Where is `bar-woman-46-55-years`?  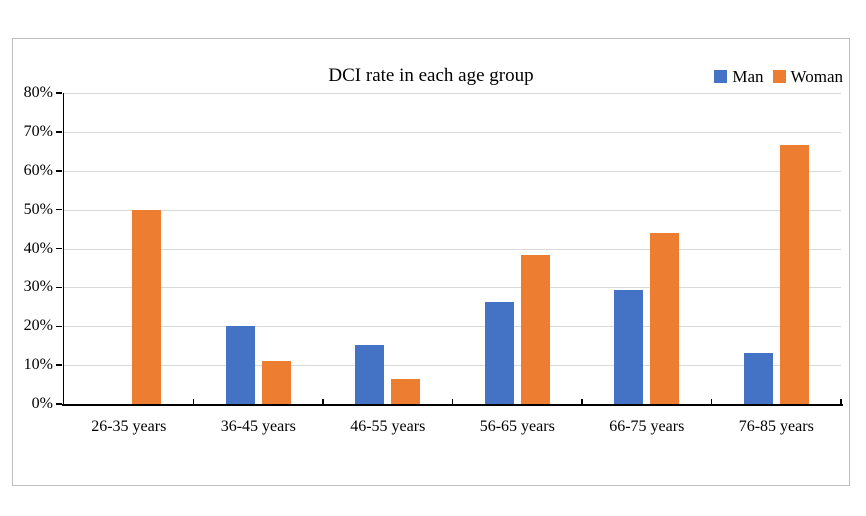
bar-woman-46-55-years is located at coordinates (406, 391).